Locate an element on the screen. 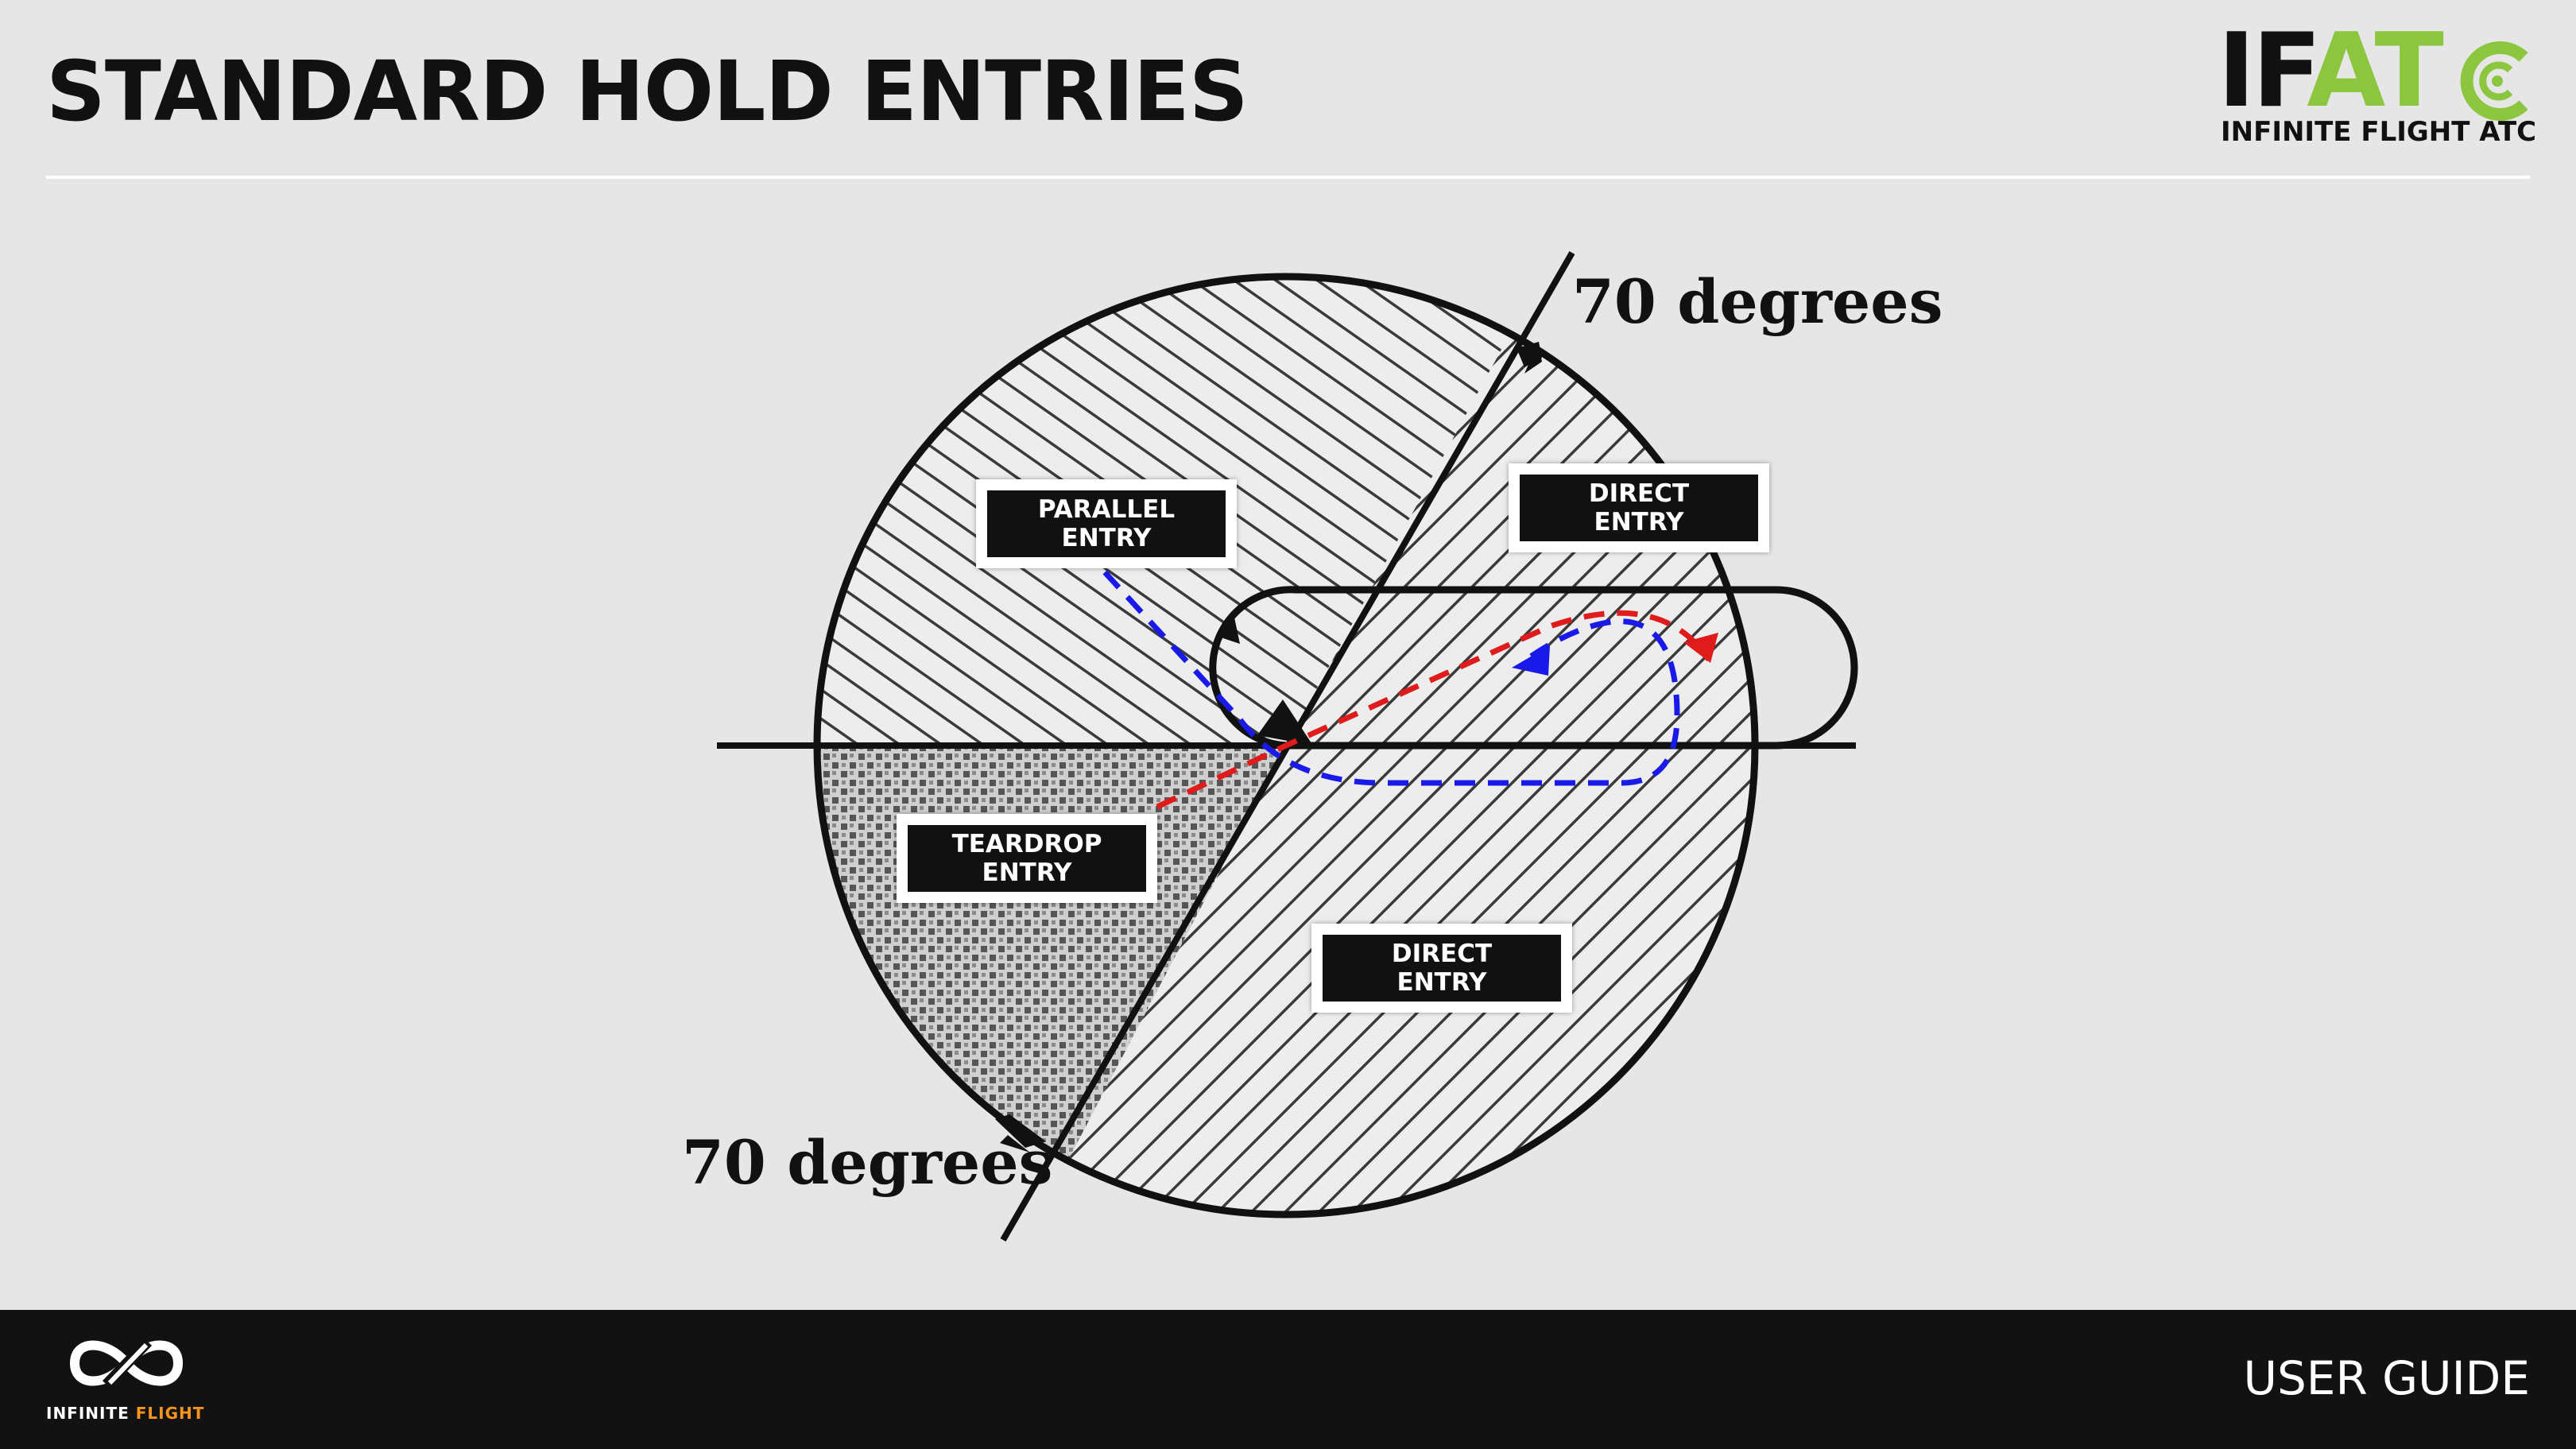 This screenshot has height=1449, width=2576. angle-label-top: 70 degrees is located at coordinates (1757, 301).